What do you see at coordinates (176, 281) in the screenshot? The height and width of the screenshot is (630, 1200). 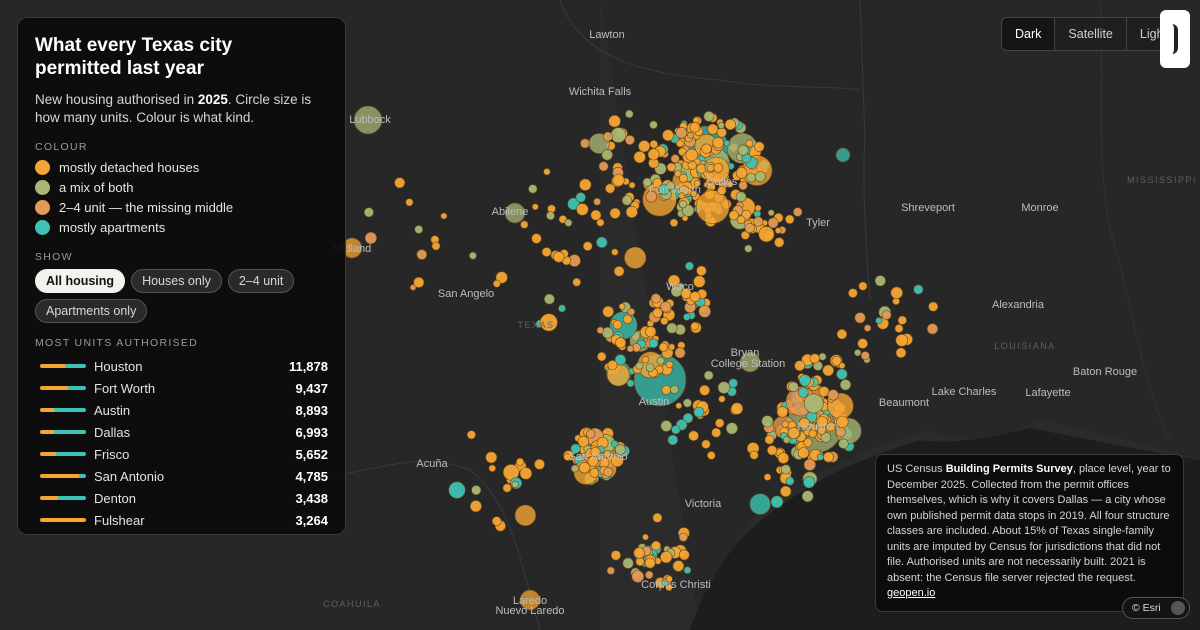 I see `filter-houses-only: Houses only` at bounding box center [176, 281].